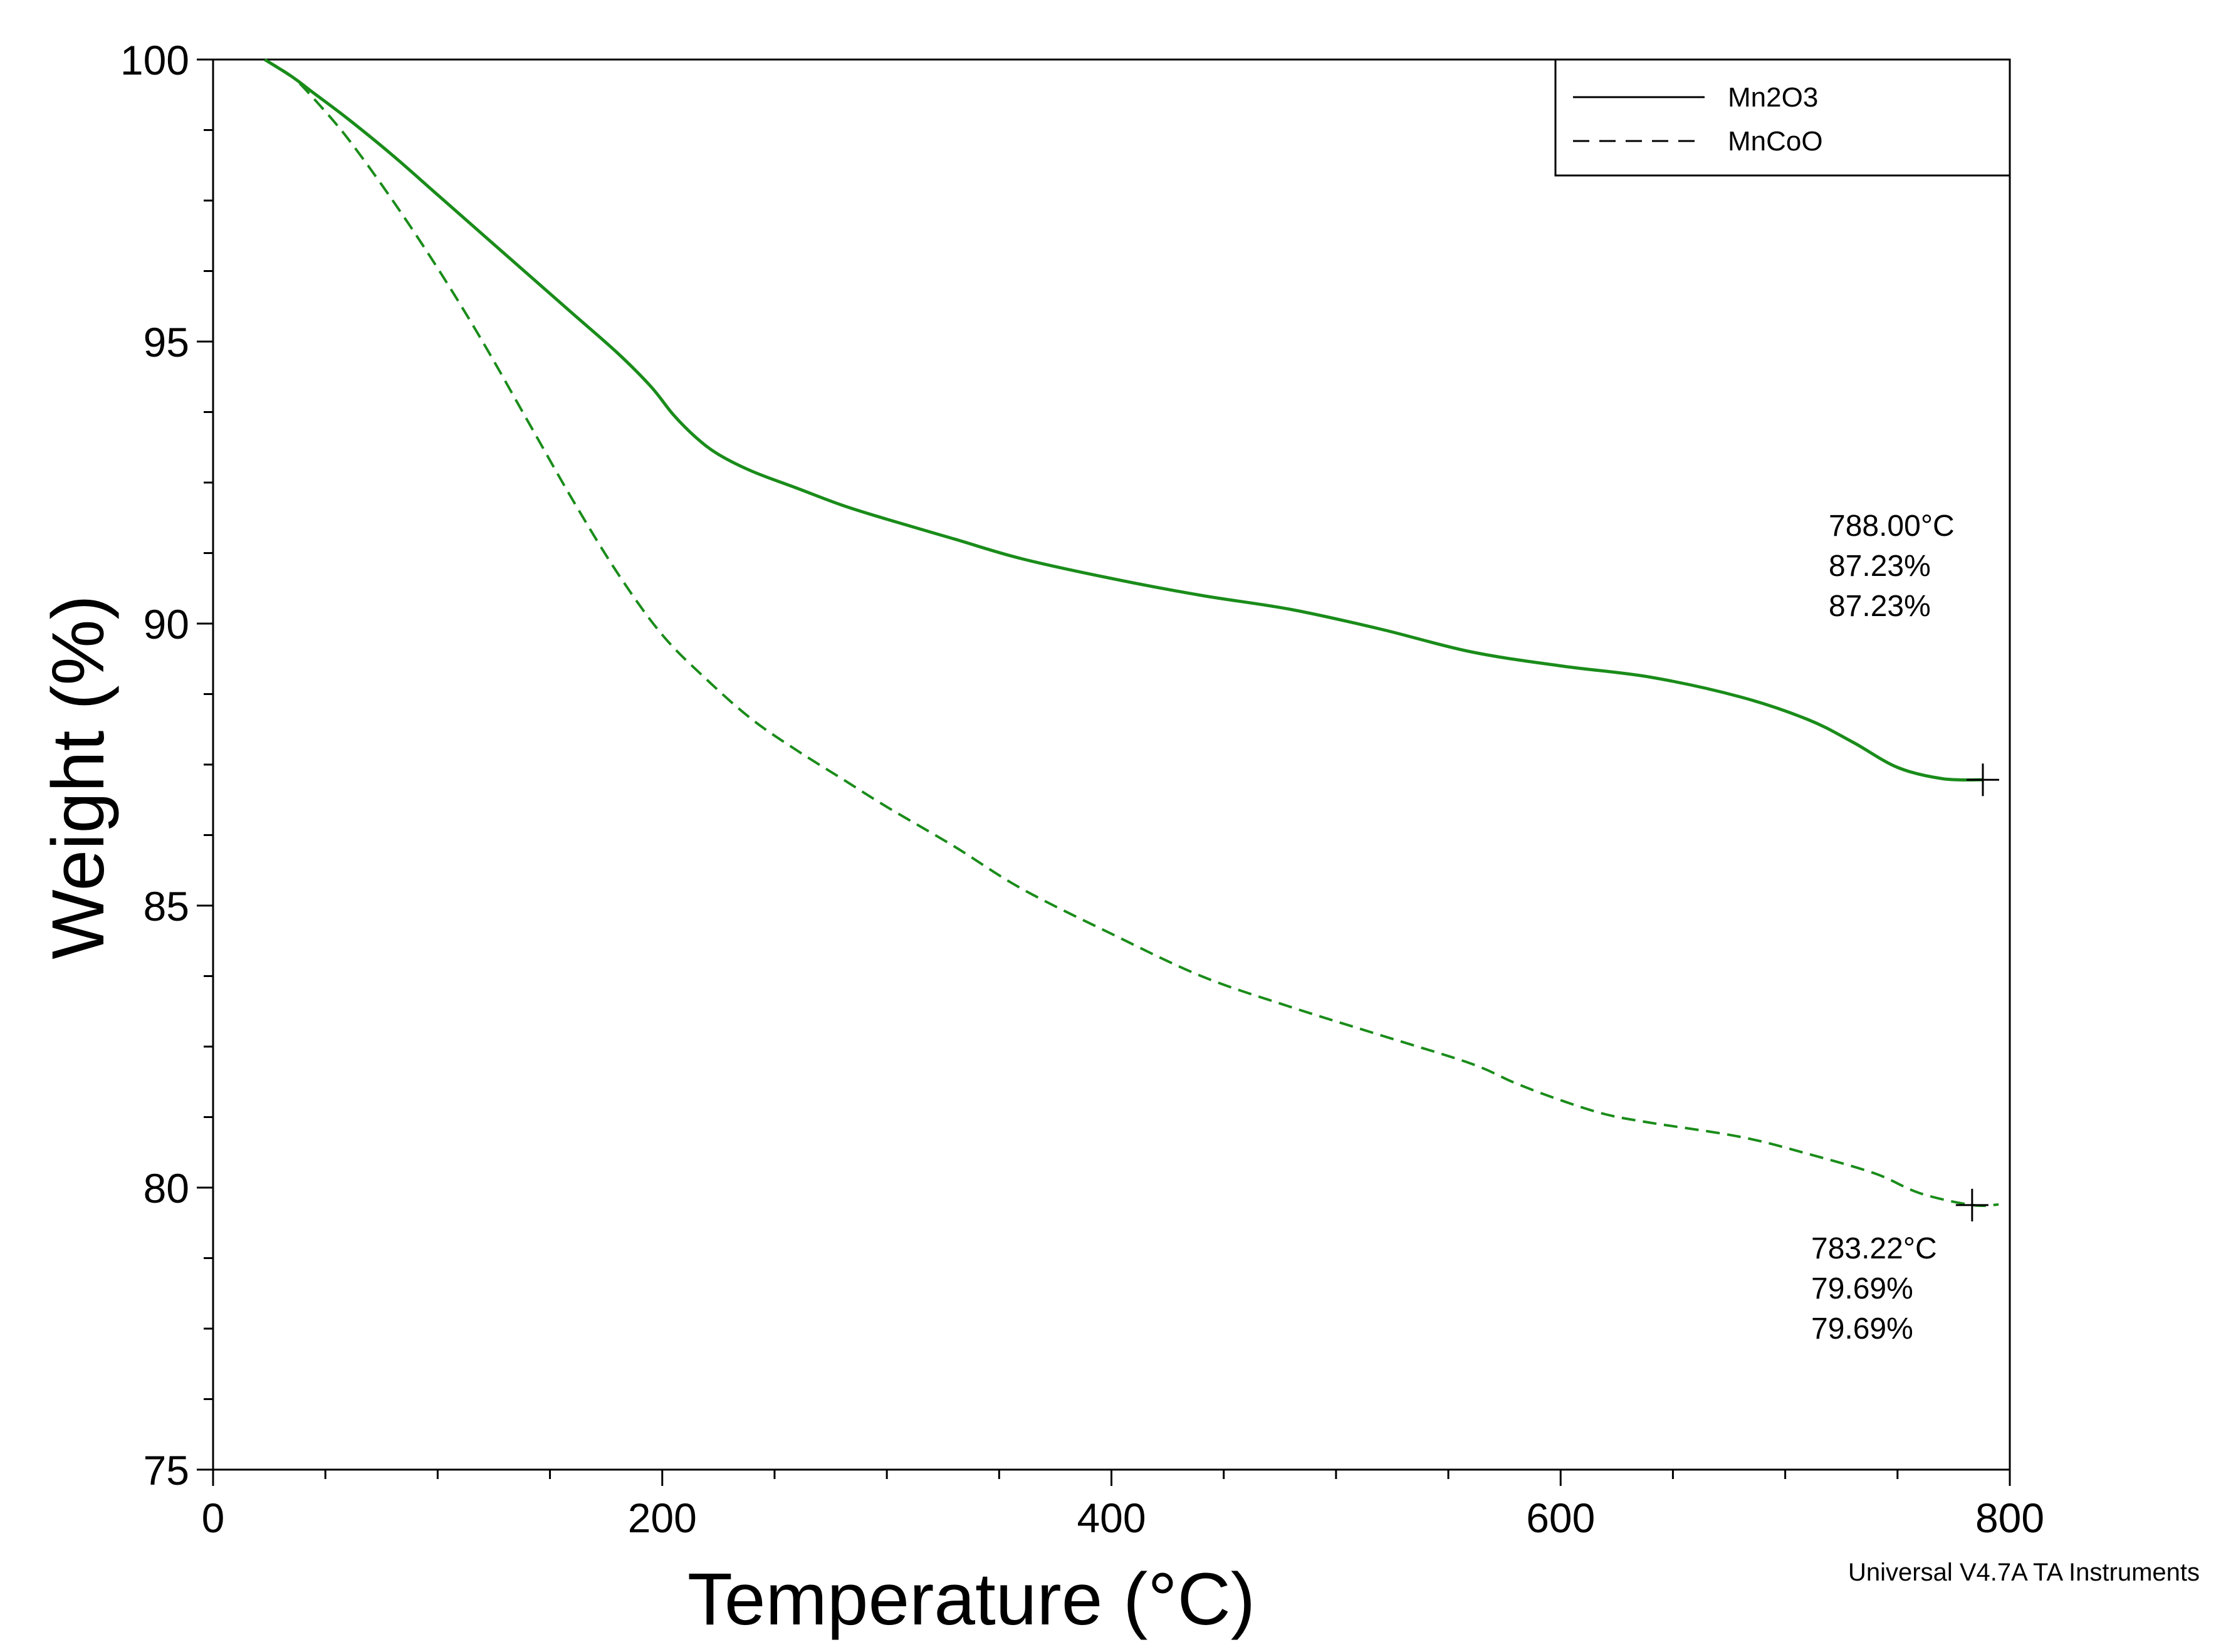  What do you see at coordinates (166, 1470) in the screenshot?
I see `y-tick-label: 75` at bounding box center [166, 1470].